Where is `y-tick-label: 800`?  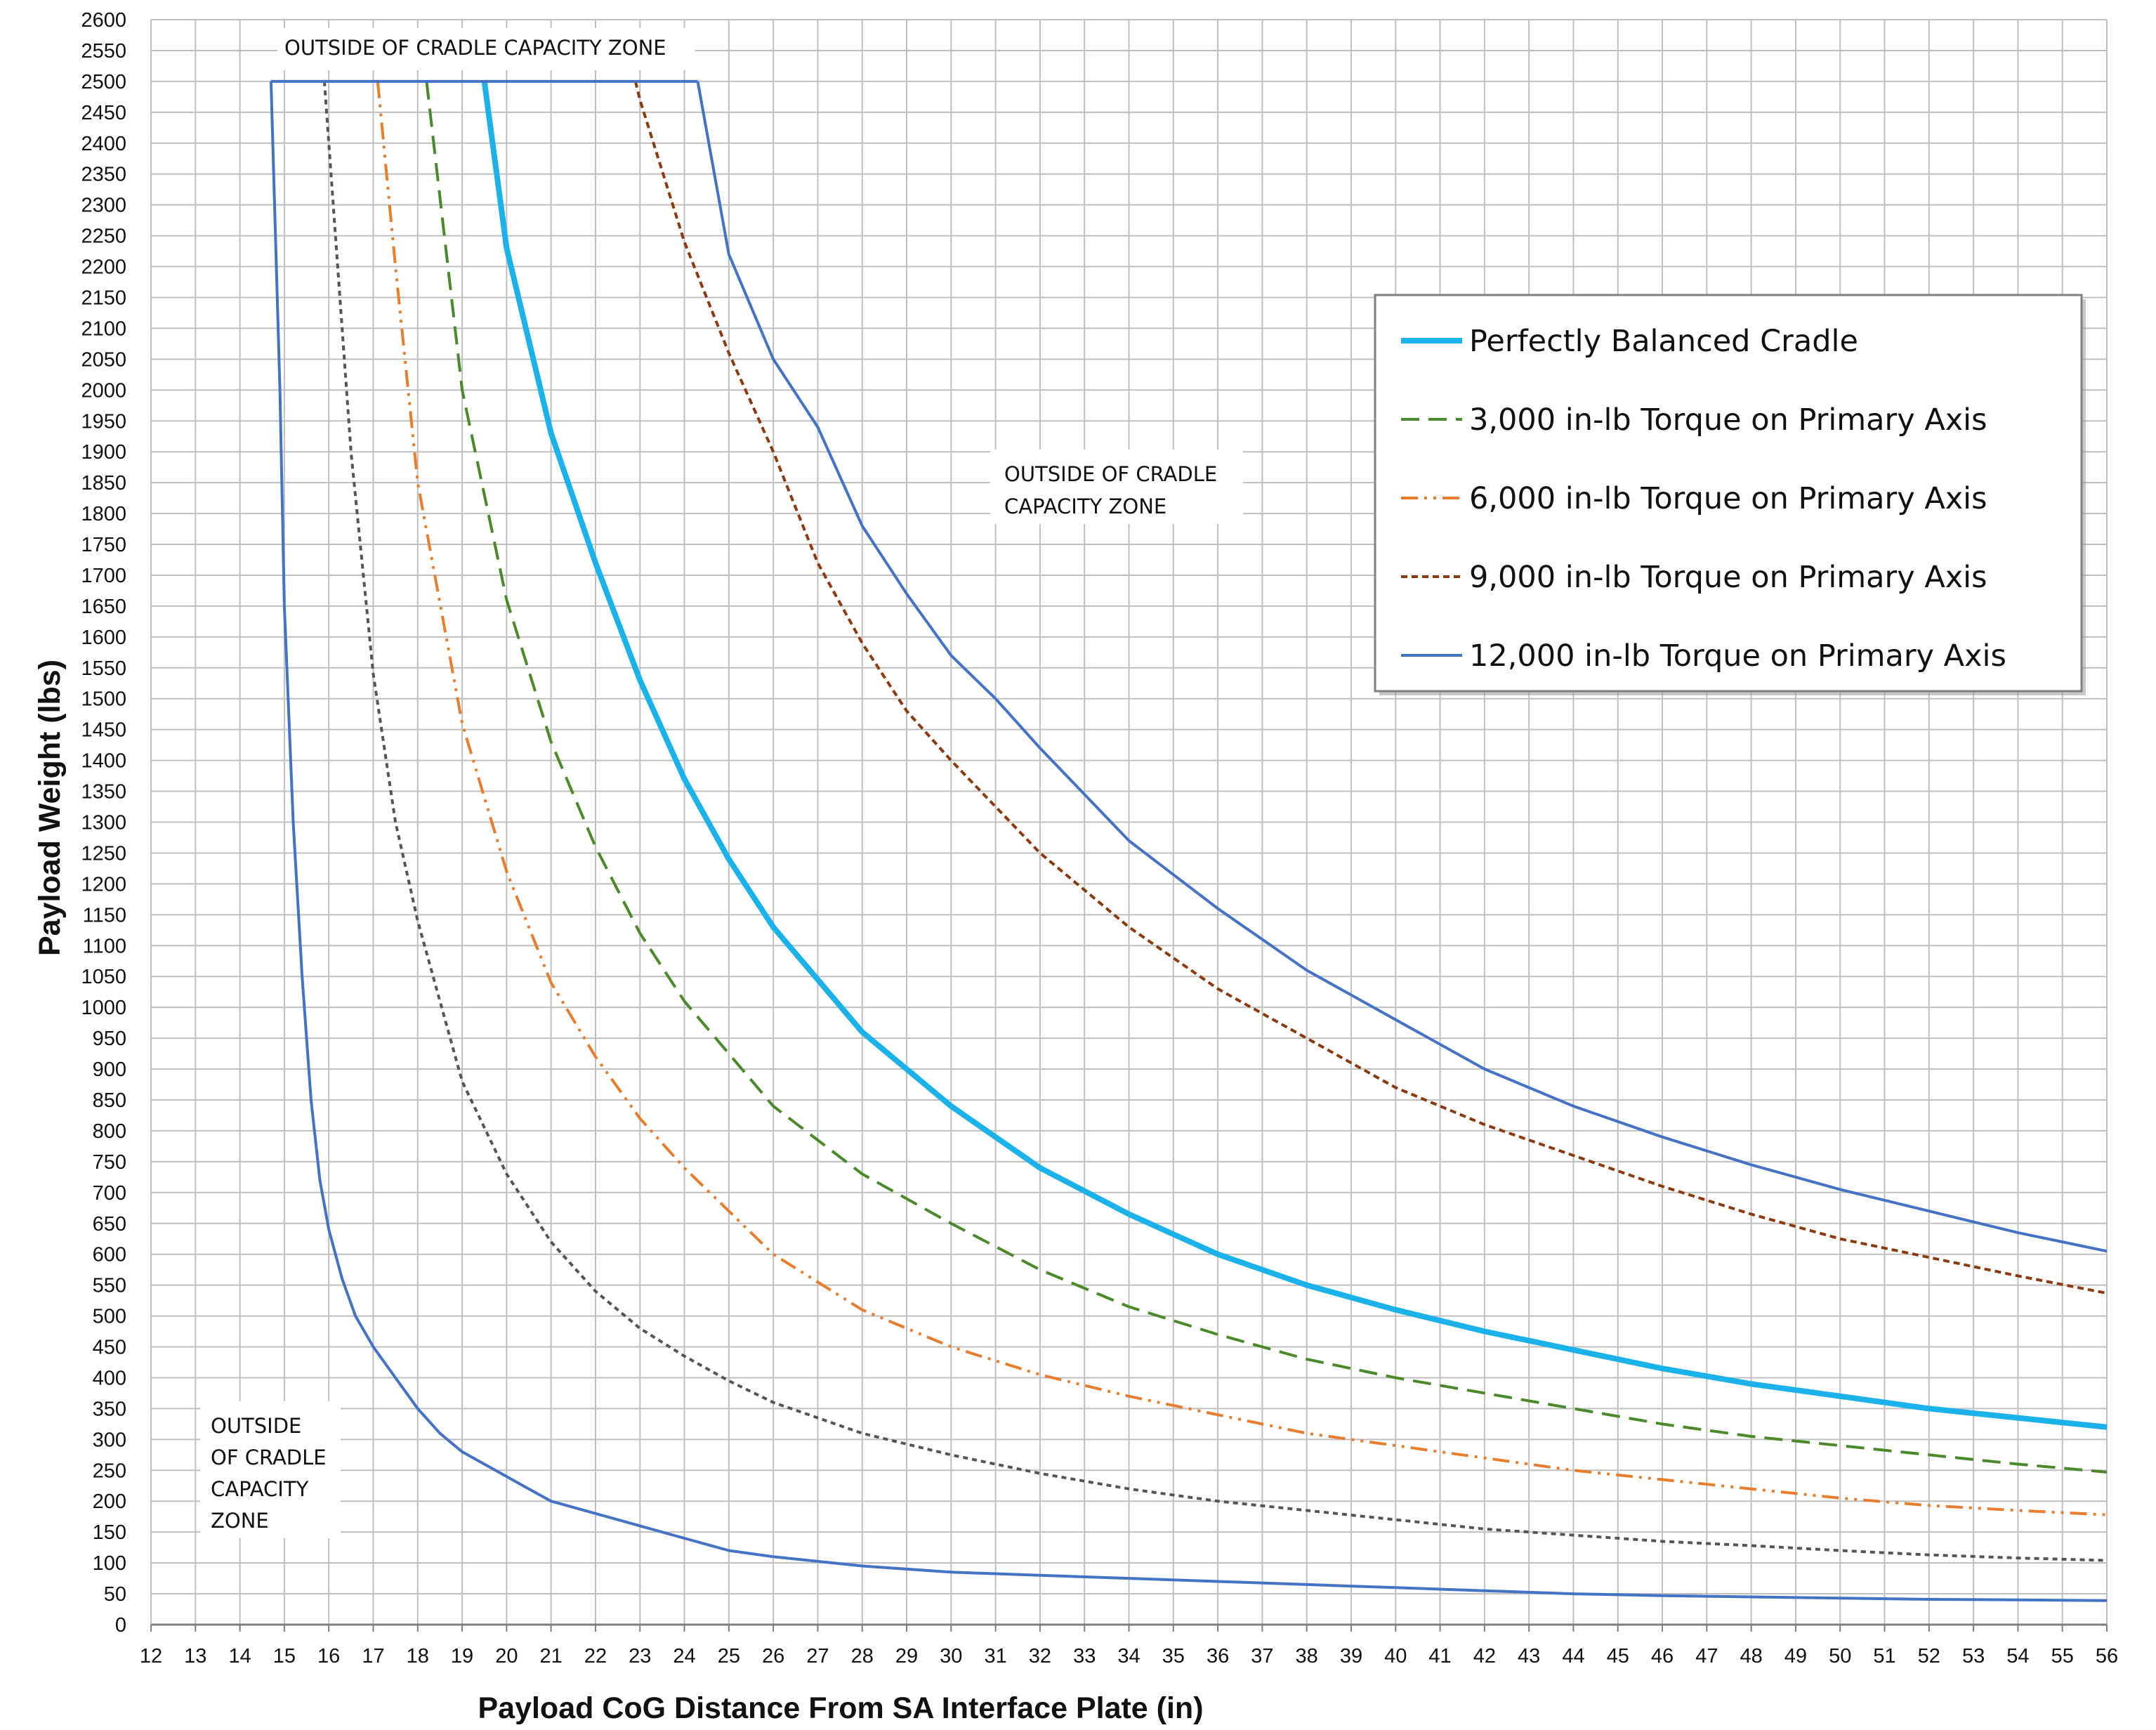 y-tick-label: 800 is located at coordinates (109, 1131).